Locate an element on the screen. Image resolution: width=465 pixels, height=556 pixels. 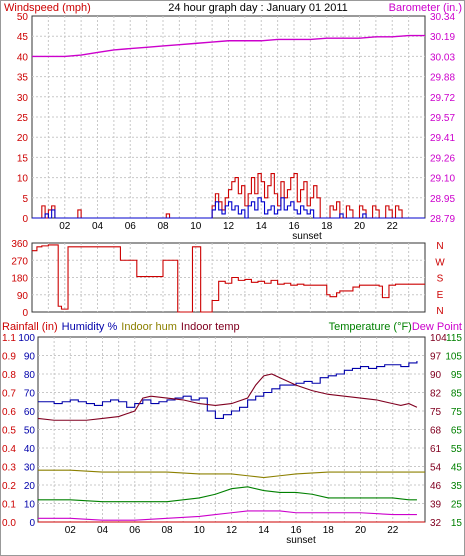
windspeed-tick-label: 25 is located at coordinates (23, 118).